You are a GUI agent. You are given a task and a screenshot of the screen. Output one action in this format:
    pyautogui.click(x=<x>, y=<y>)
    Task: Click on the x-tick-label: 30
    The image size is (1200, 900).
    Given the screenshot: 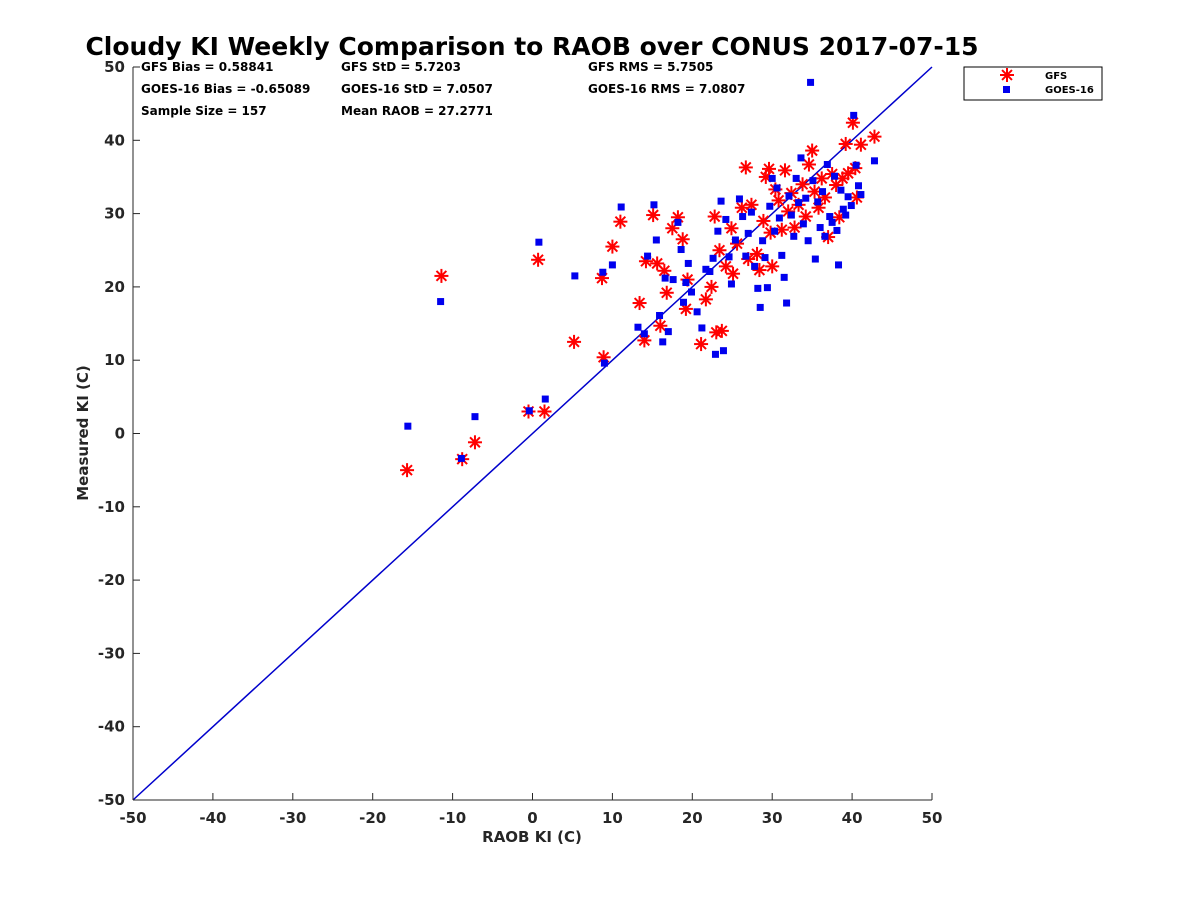 What is the action you would take?
    pyautogui.click(x=772, y=818)
    